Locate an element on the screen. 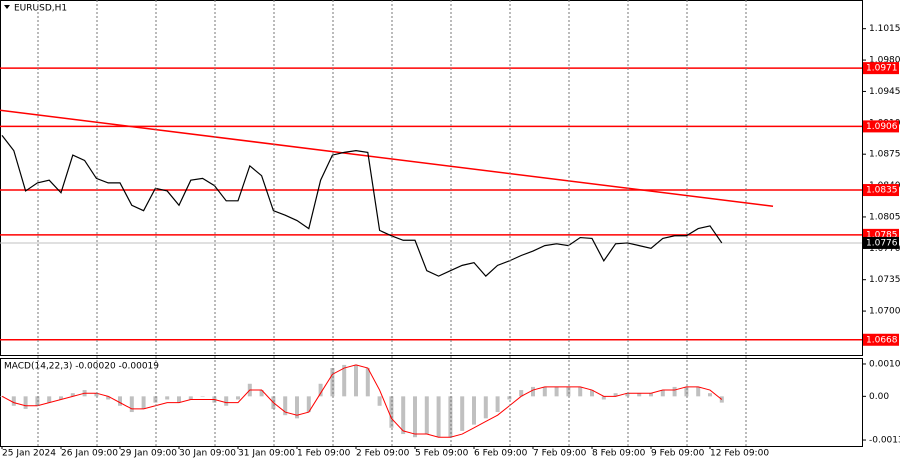 The width and height of the screenshot is (900, 464). y-tick-label: -0.00139 is located at coordinates (884, 441).